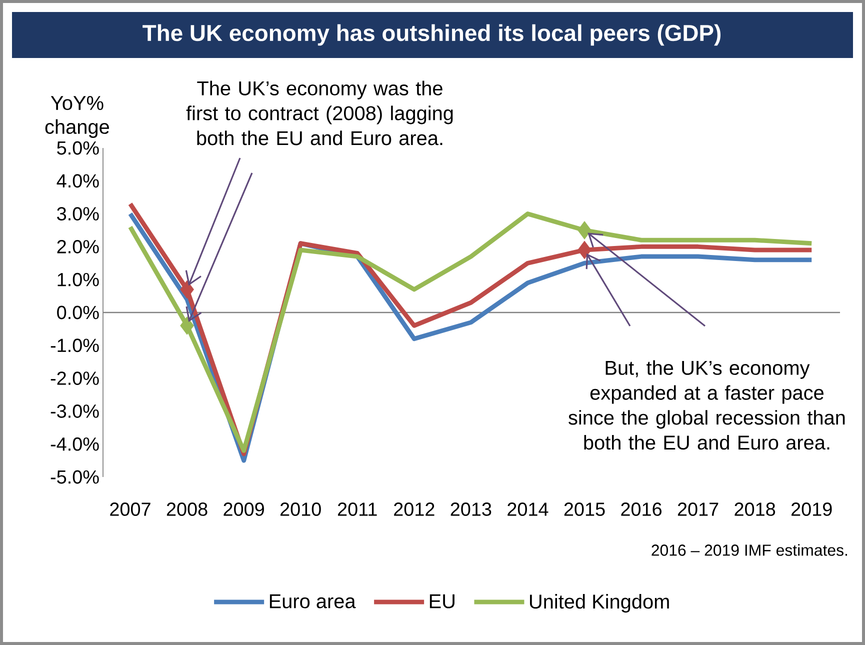  Describe the element at coordinates (187, 509) in the screenshot. I see `x-tick-label: 2008` at that location.